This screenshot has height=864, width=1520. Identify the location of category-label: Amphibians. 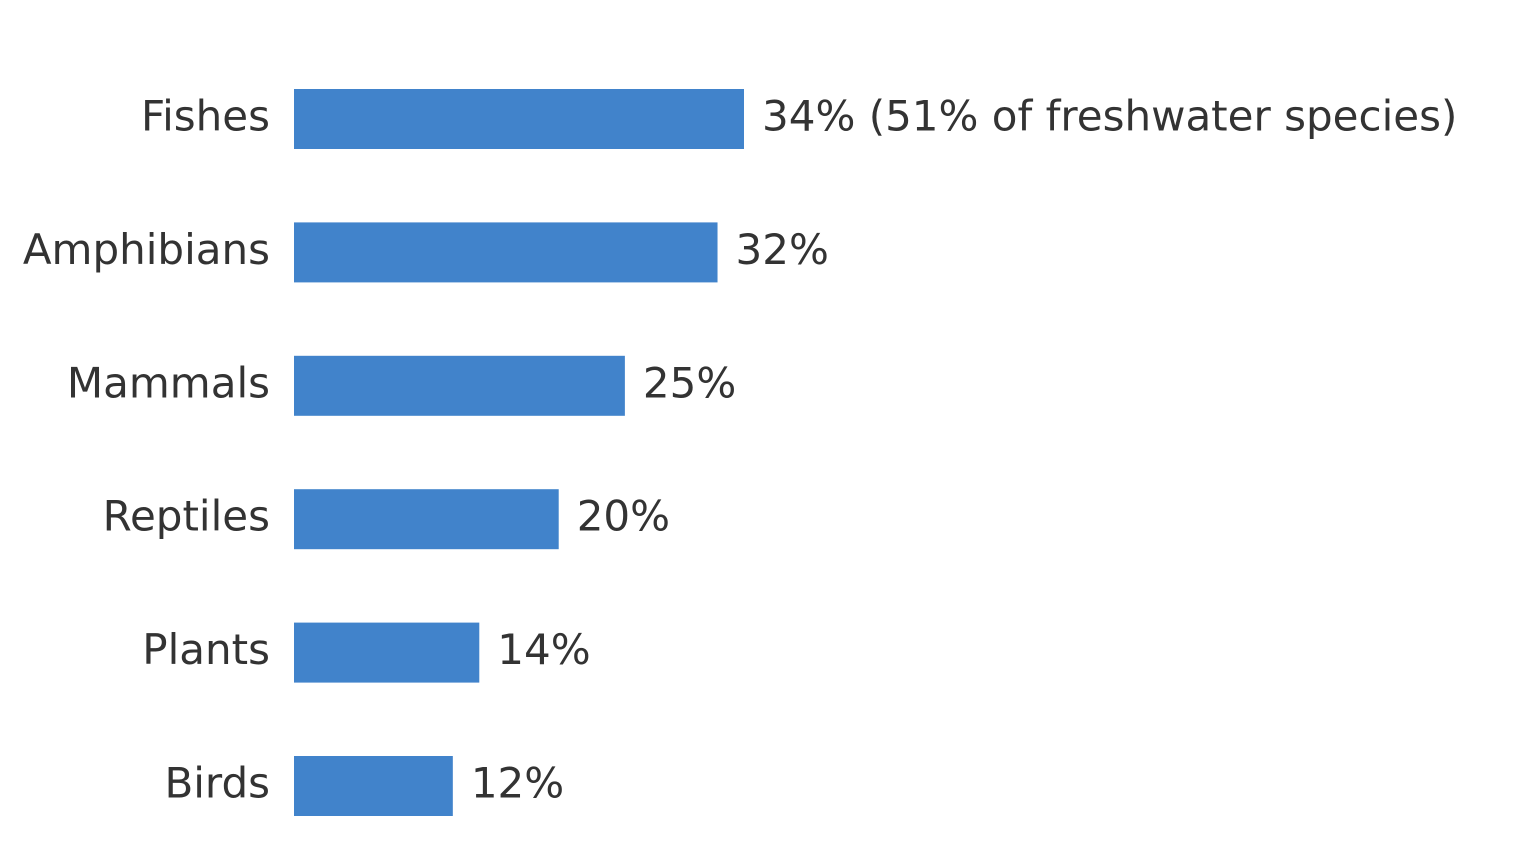
(146, 249).